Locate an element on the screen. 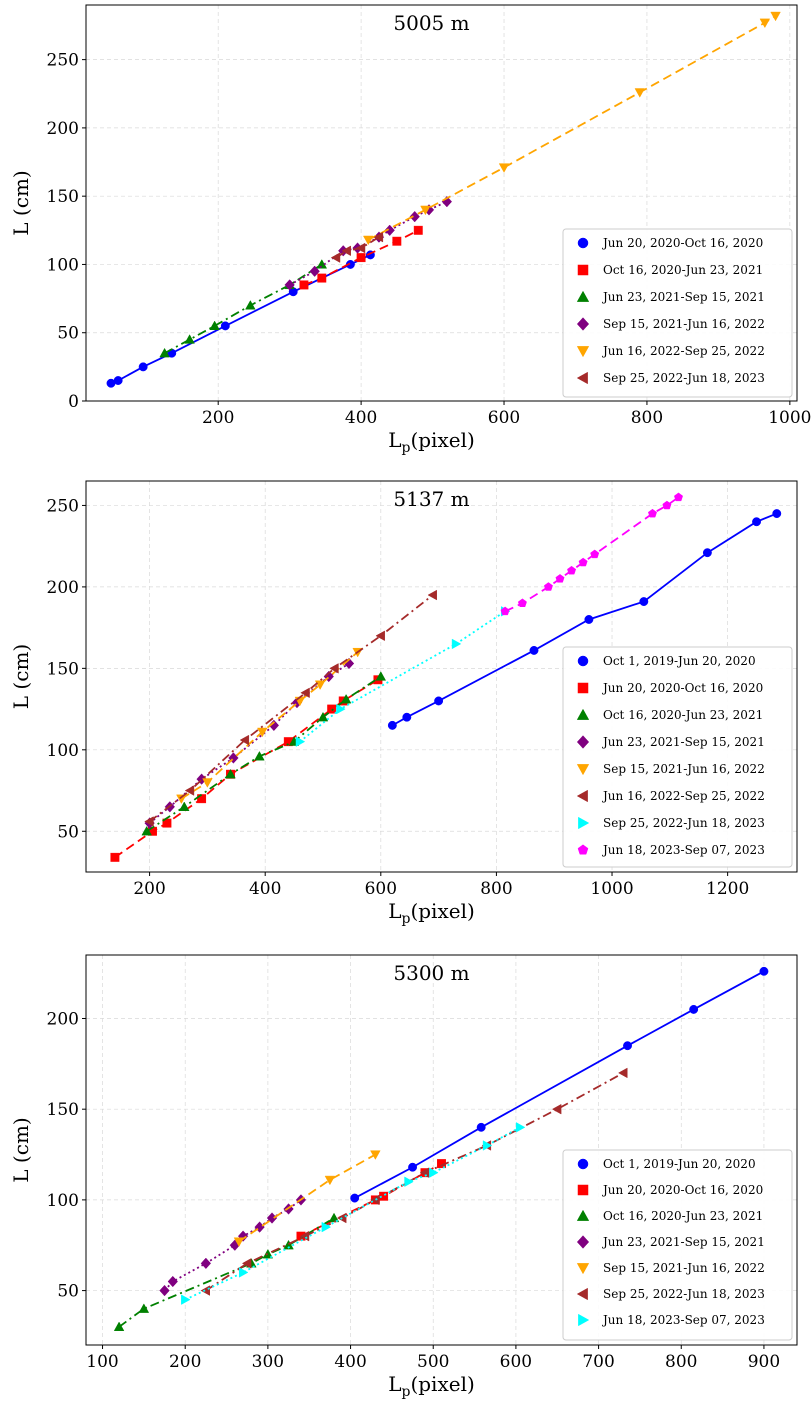 This screenshot has width=812, height=1415. y-tick-label: 0 is located at coordinates (73, 402).